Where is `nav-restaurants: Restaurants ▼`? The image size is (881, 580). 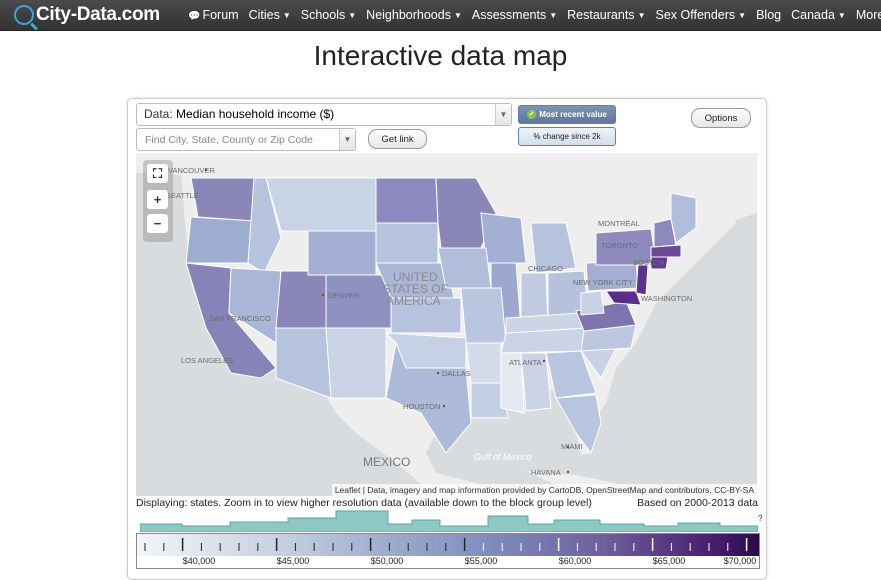
nav-restaurants: Restaurants ▼ is located at coordinates (606, 15).